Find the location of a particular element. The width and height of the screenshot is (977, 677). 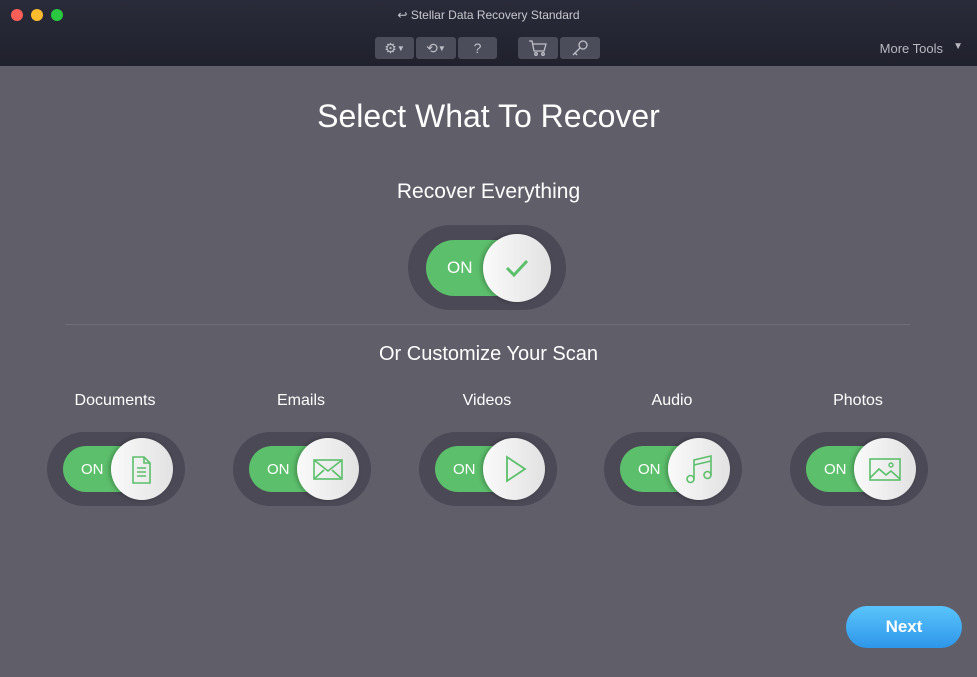

activation-key-button is located at coordinates (580, 48).